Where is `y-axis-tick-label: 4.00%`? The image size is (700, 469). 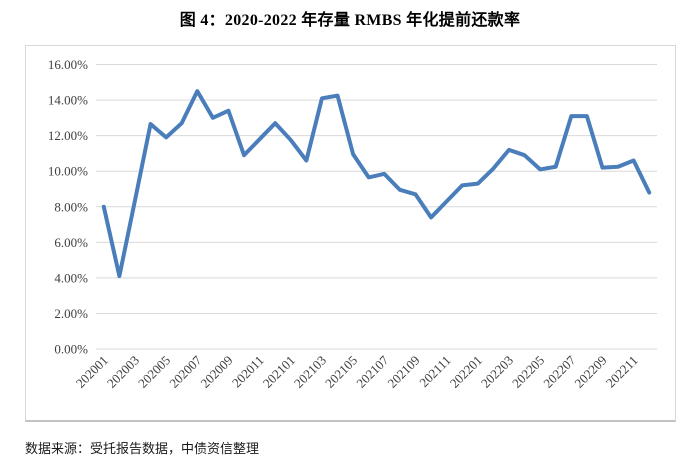
y-axis-tick-label: 4.00% is located at coordinates (71, 277).